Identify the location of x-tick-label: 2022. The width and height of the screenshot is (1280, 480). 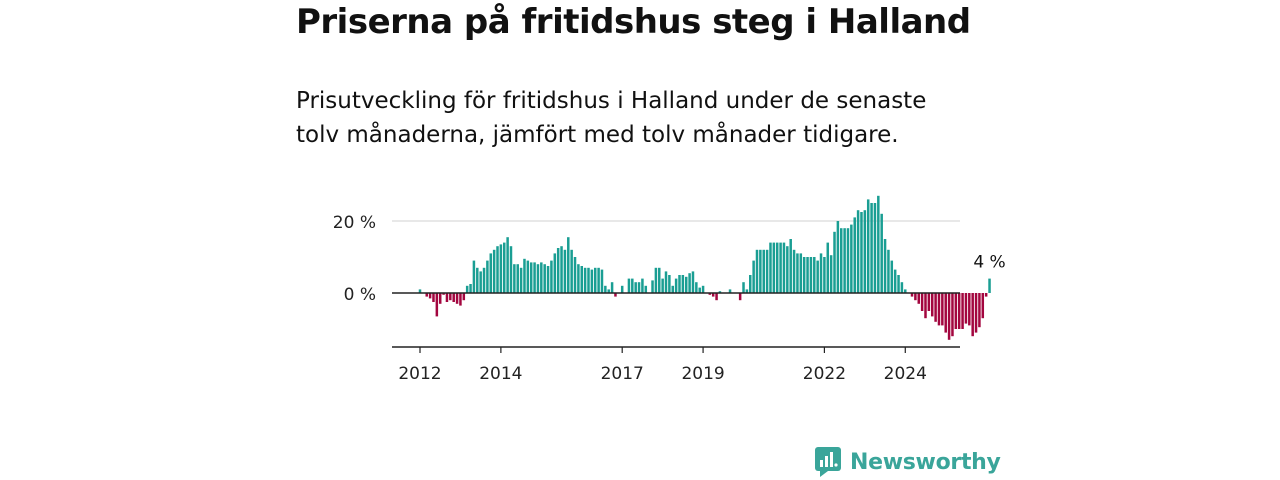
(824, 374).